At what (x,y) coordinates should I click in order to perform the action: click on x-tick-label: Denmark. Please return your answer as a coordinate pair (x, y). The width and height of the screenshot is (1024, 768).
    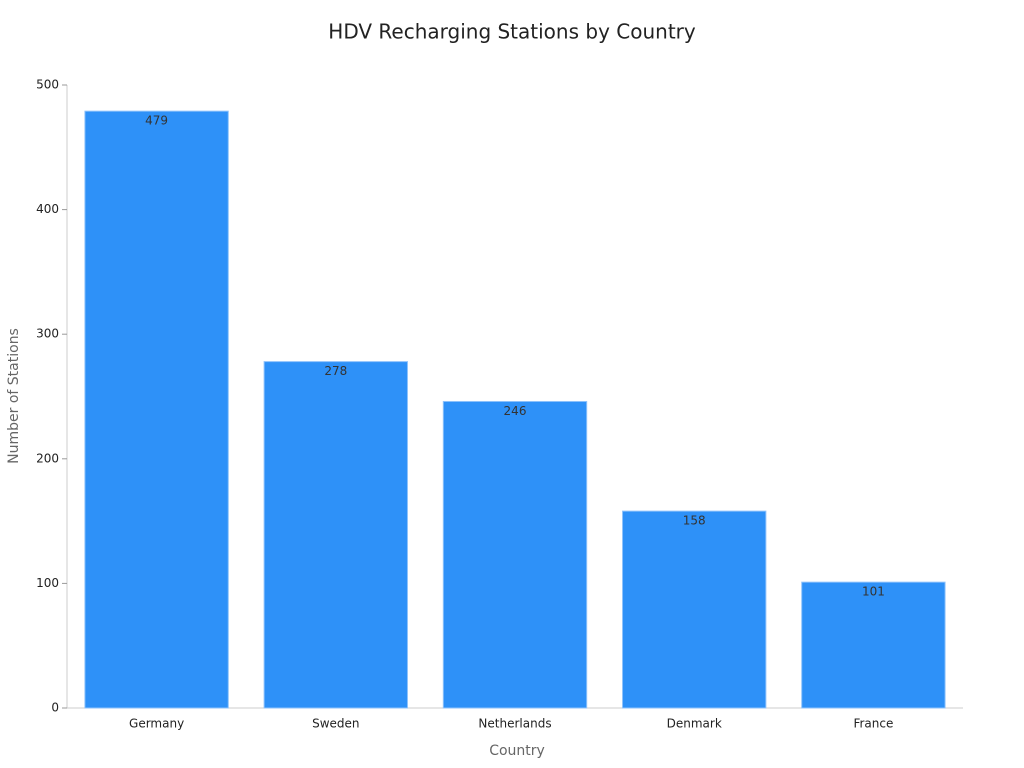
    Looking at the image, I should click on (694, 724).